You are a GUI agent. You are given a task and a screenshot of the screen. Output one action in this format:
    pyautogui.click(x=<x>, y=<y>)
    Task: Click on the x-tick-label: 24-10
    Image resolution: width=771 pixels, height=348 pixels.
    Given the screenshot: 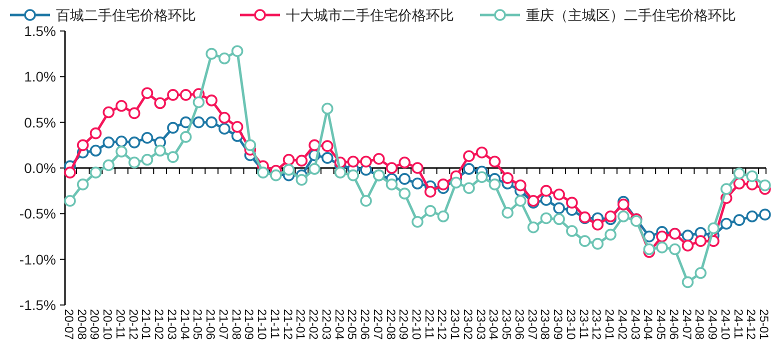 What is the action you would take?
    pyautogui.click(x=725, y=324)
    